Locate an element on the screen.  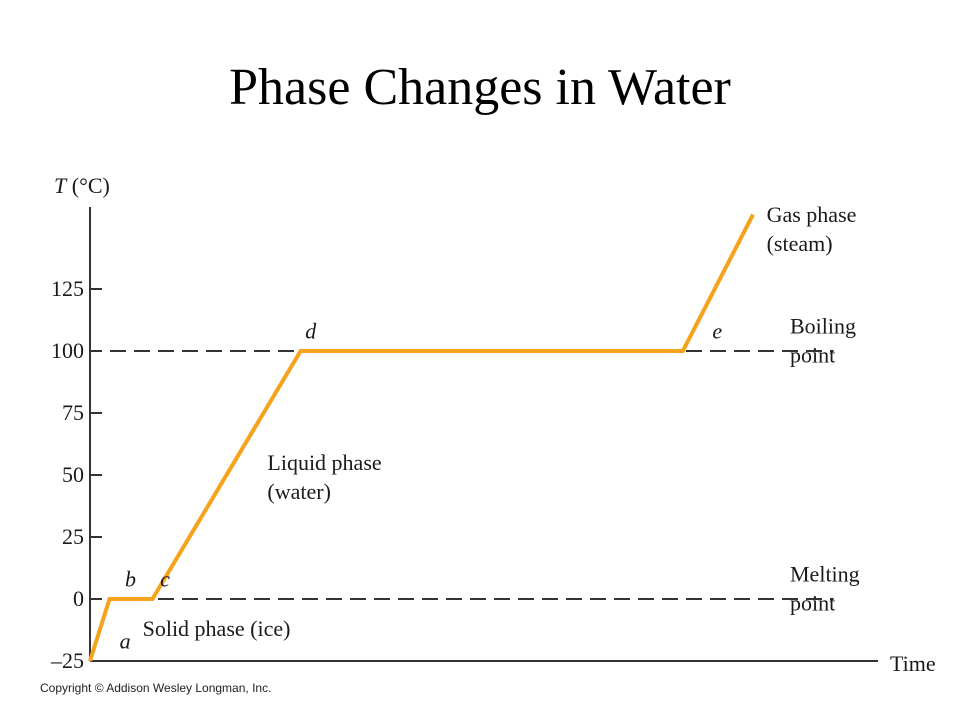
annotation-line: (steam) is located at coordinates (800, 243).